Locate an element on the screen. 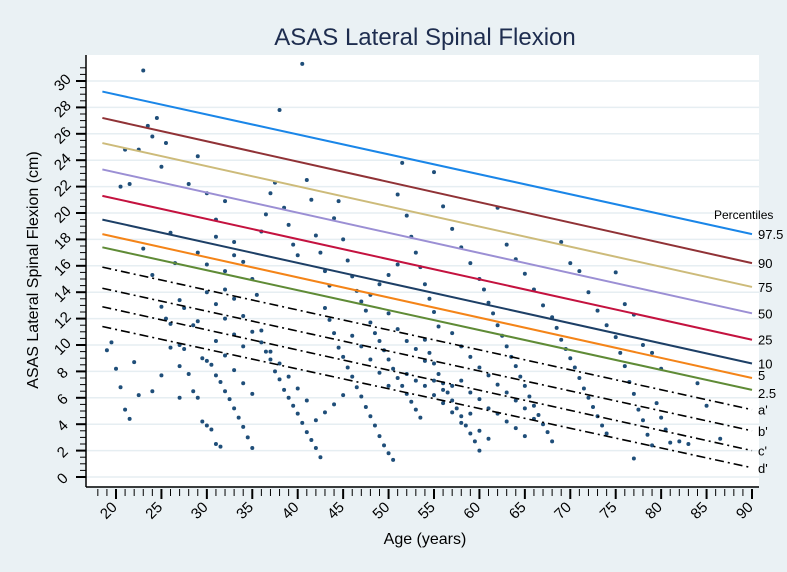 This screenshot has width=787, height=572. legend-label: d' is located at coordinates (763, 468).